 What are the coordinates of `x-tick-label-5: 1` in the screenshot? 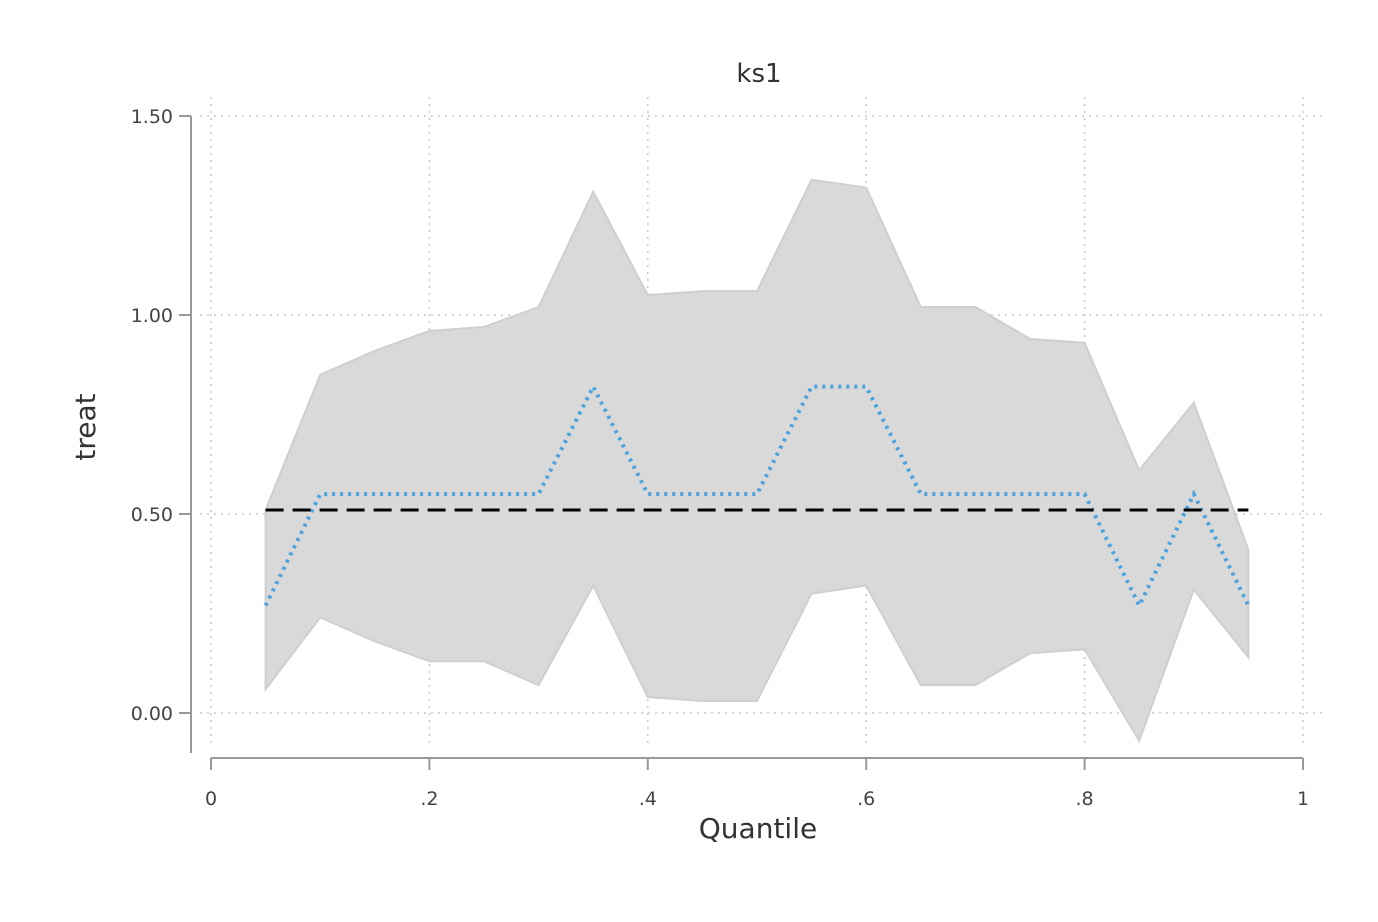 It's located at (1303, 799).